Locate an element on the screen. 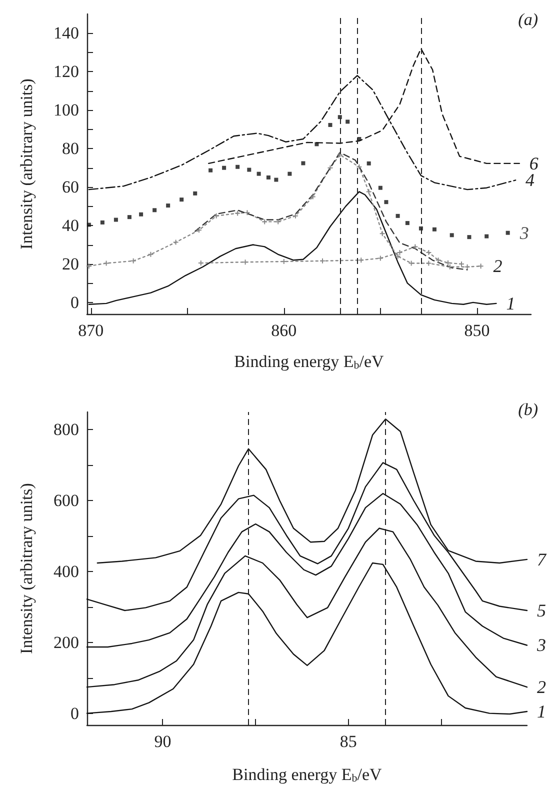 The height and width of the screenshot is (789, 549). series-label: 5 is located at coordinates (541, 610).